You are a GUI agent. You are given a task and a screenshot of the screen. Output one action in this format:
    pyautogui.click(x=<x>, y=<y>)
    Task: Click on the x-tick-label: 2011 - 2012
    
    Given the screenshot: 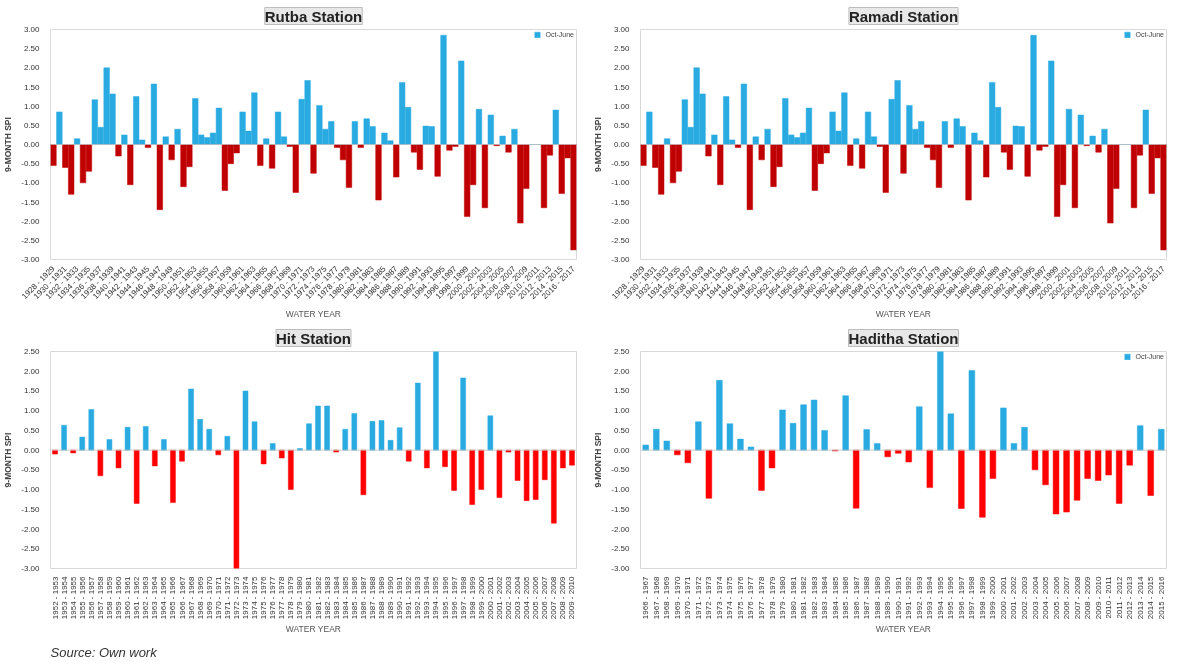 What is the action you would take?
    pyautogui.click(x=1119, y=597)
    